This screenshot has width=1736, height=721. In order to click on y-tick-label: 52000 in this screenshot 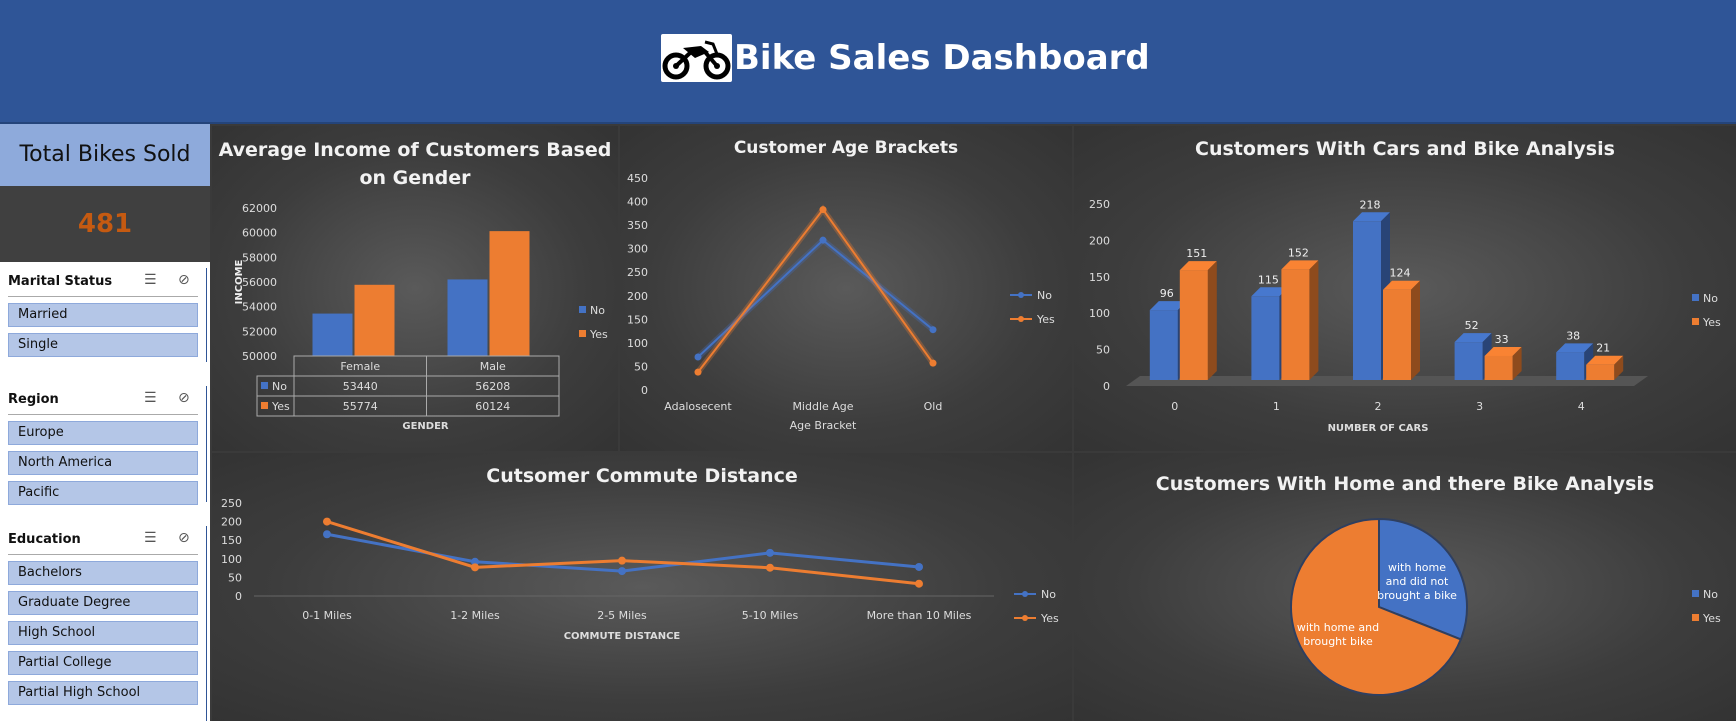, I will do `click(259, 331)`.